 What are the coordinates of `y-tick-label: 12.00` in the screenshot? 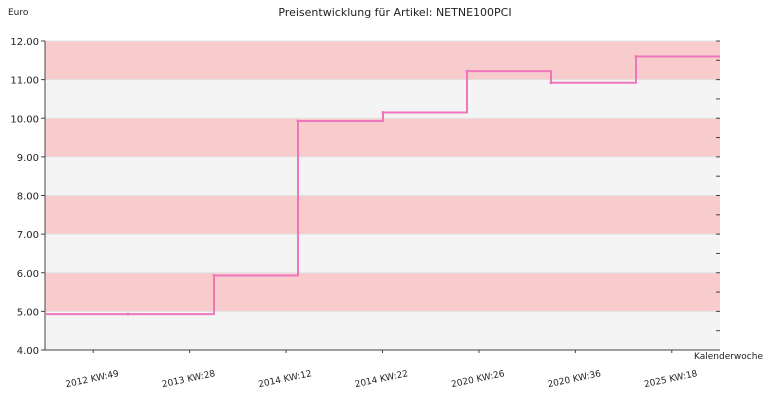 It's located at (24, 42).